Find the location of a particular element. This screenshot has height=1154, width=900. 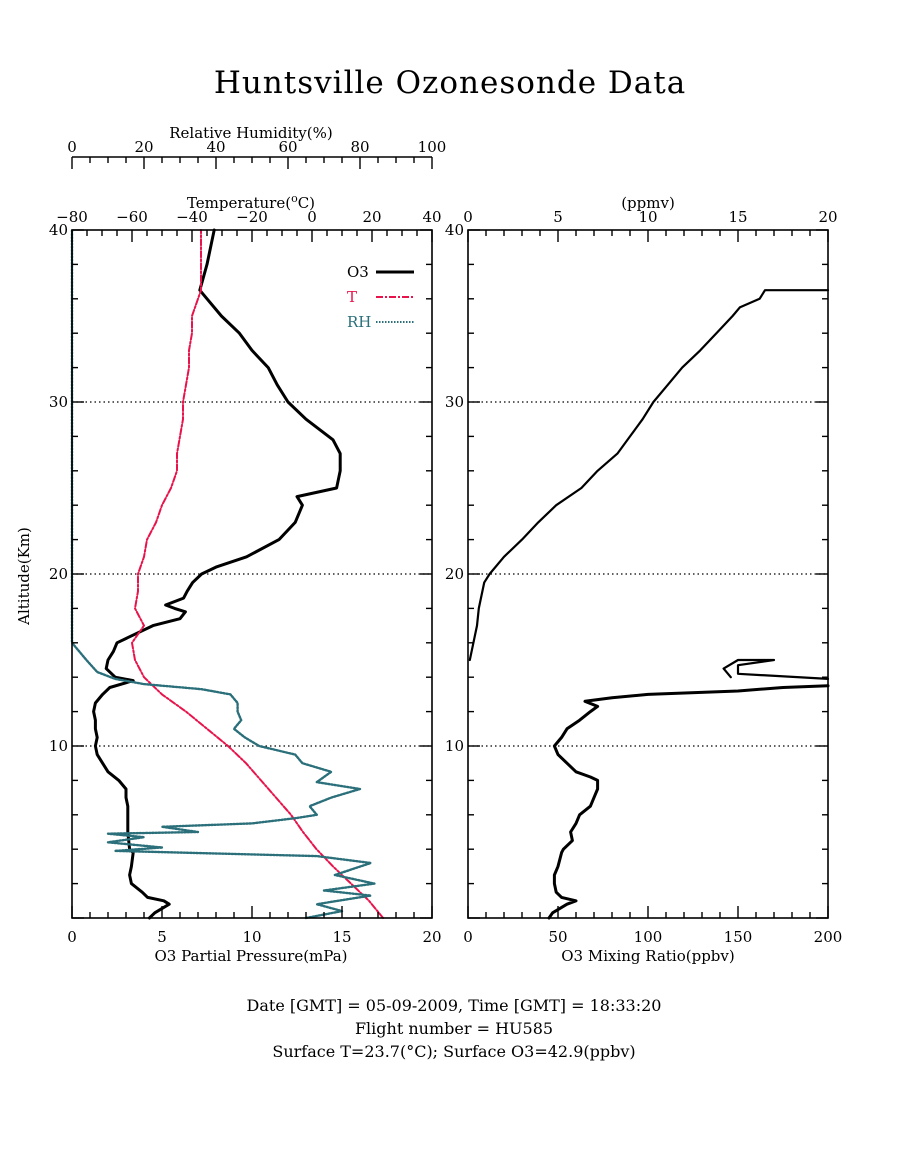

mixing-ratio-tick-label: 150 is located at coordinates (738, 937).